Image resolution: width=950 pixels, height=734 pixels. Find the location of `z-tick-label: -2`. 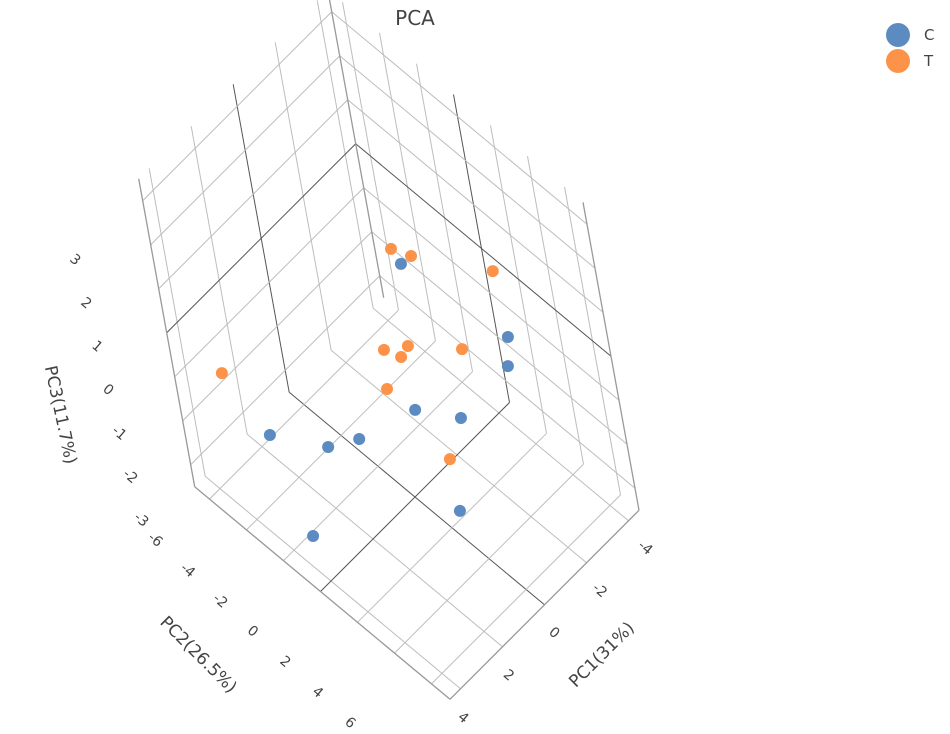

z-tick-label: -2 is located at coordinates (130, 476).